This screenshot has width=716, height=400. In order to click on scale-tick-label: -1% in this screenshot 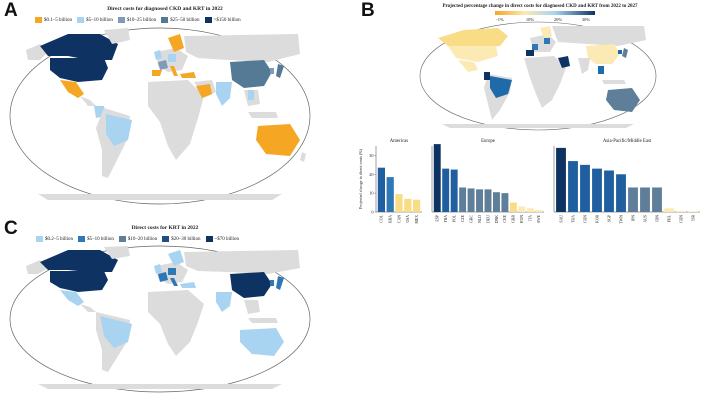, I will do `click(500, 19)`.